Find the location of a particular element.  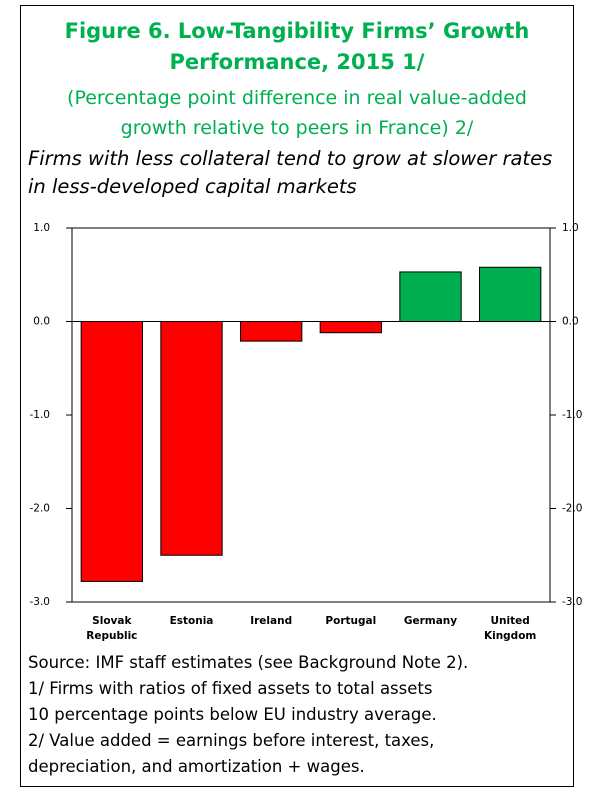

x-tick-label: Germany is located at coordinates (430, 621).